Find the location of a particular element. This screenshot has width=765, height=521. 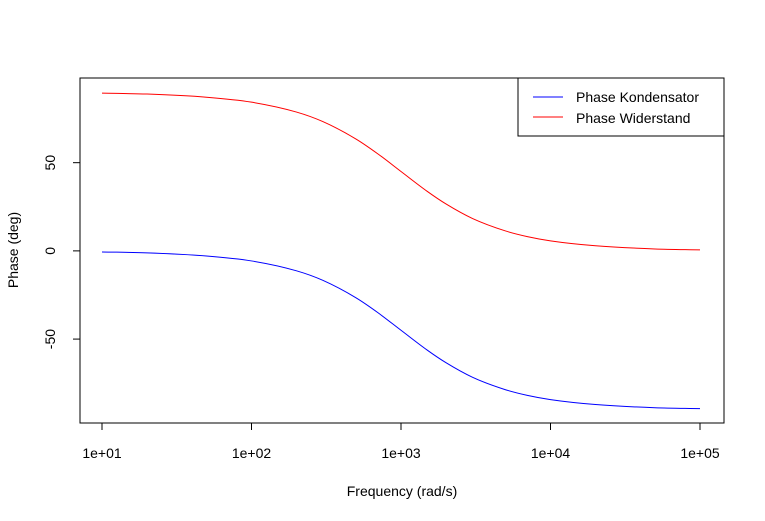

y-tick-label: 50 is located at coordinates (50, 163).